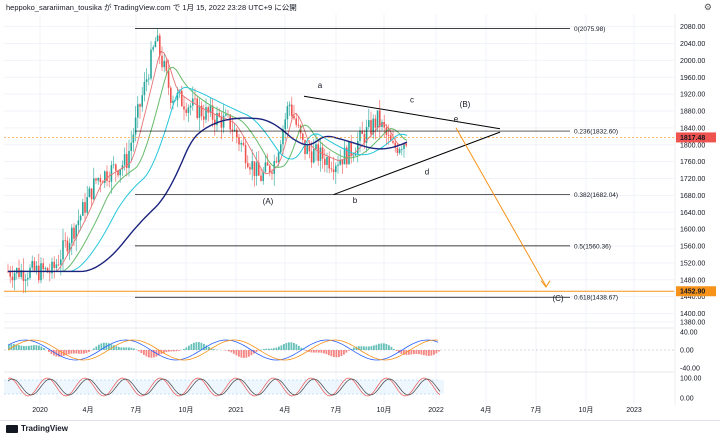 The width and height of the screenshot is (720, 438). I want to click on y-axis-tick: 1380.00, so click(692, 323).